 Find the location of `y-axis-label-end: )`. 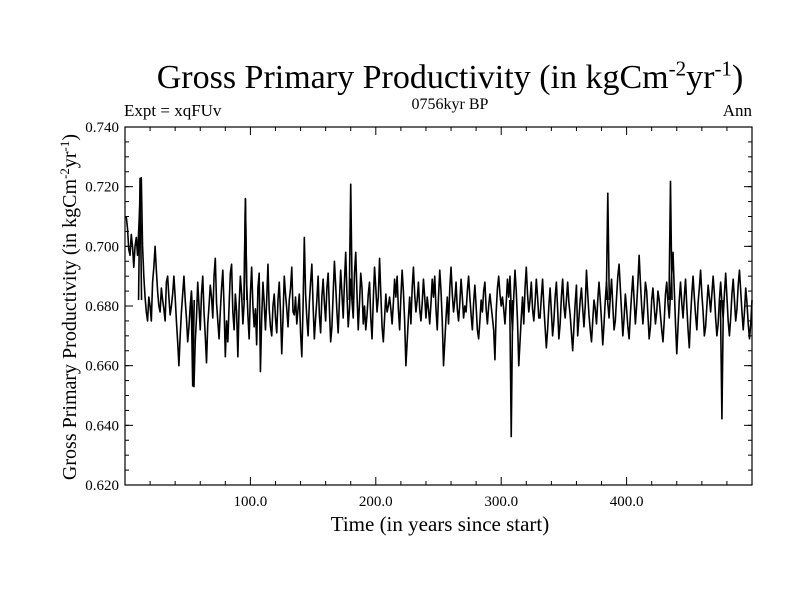

y-axis-label-end: ) is located at coordinates (70, 137).